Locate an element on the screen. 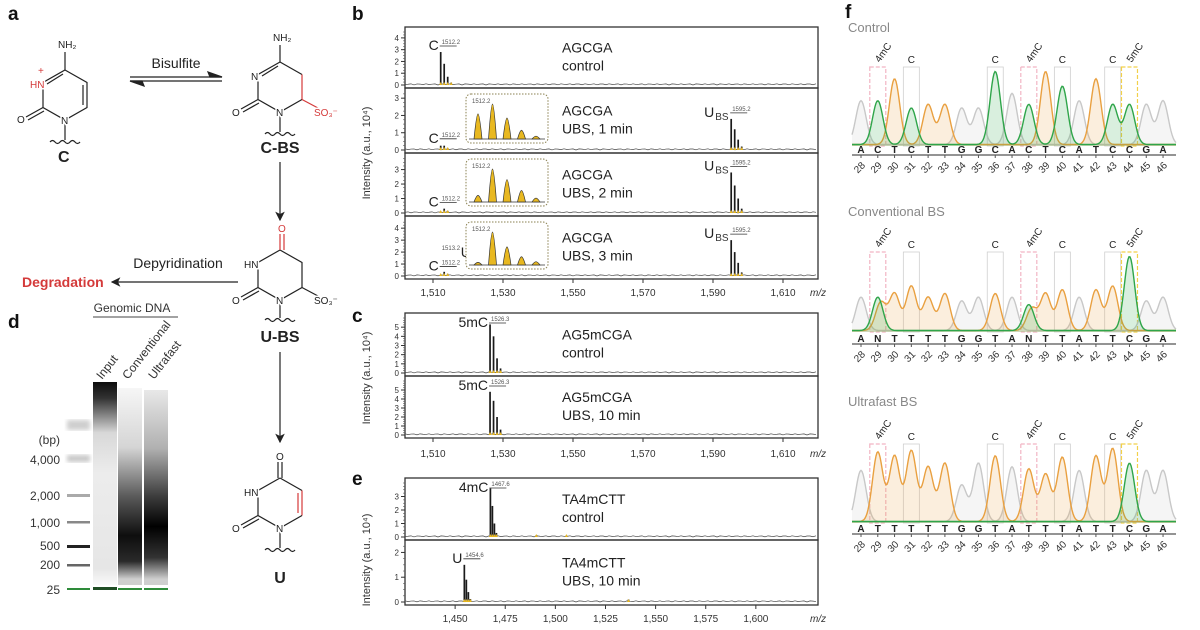 This screenshot has width=1200, height=630. zoom-inset is located at coordinates (507, 245).